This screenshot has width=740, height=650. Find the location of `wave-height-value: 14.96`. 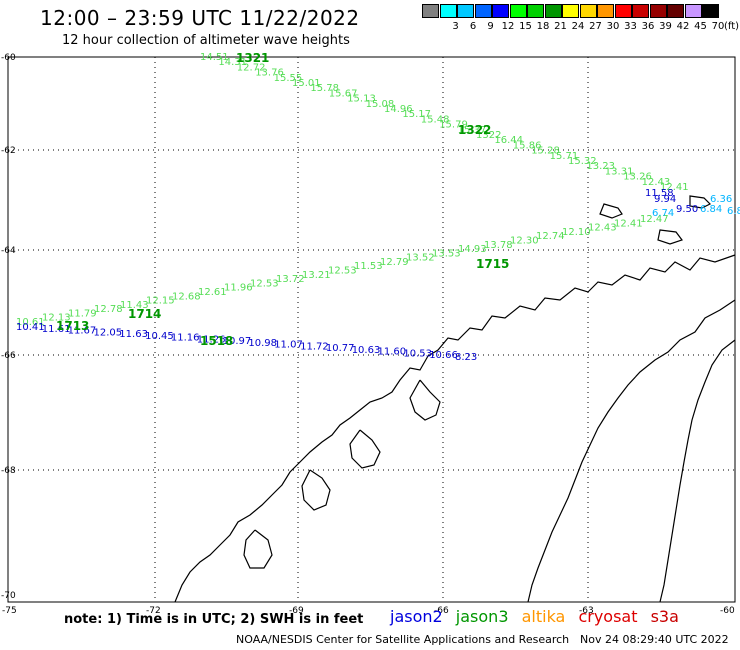

wave-height-value: 14.96 is located at coordinates (398, 109).